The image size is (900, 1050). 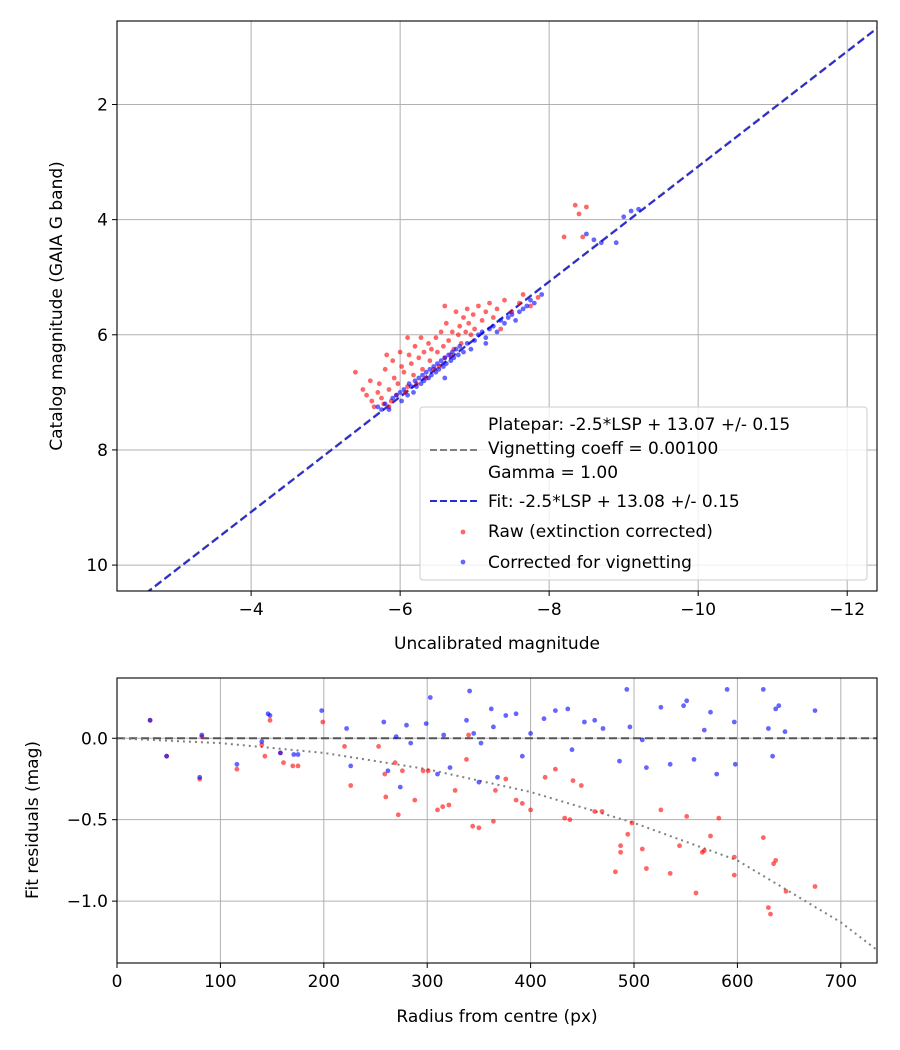 I want to click on bottom-x-axis-label: Radius from centre (px), so click(x=496, y=1017).